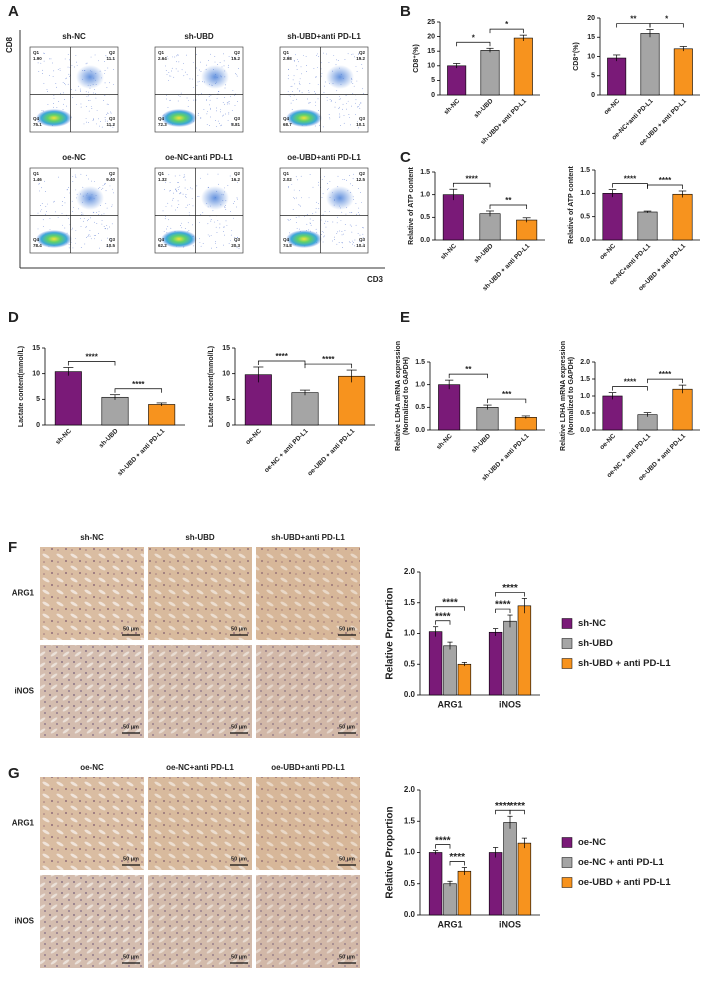  Describe the element at coordinates (443, 616) in the screenshot. I see `significance-label: ****` at that location.